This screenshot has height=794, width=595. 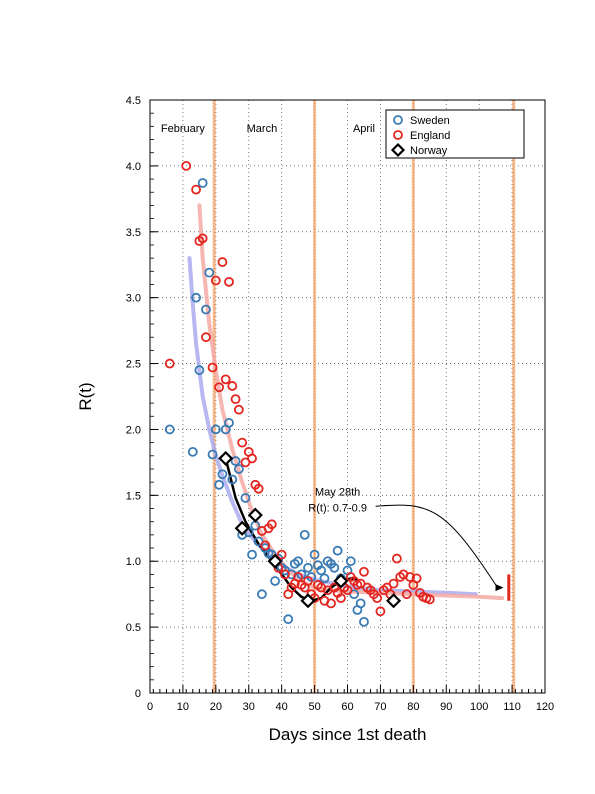 I want to click on month-label: March, so click(x=262, y=129).